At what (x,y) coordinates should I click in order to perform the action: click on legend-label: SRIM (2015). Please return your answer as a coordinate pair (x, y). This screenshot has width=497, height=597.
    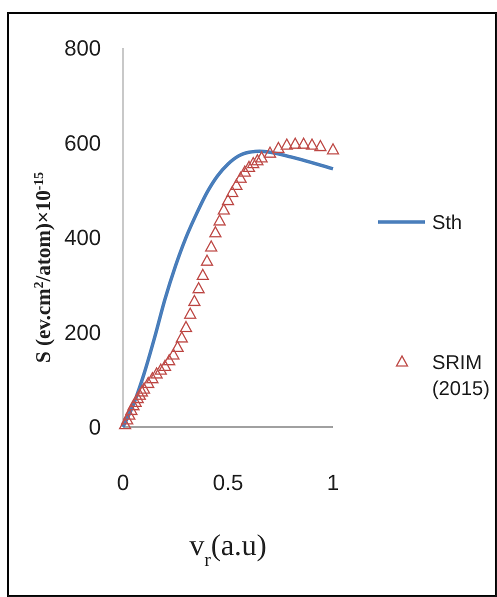
    Looking at the image, I should click on (461, 376).